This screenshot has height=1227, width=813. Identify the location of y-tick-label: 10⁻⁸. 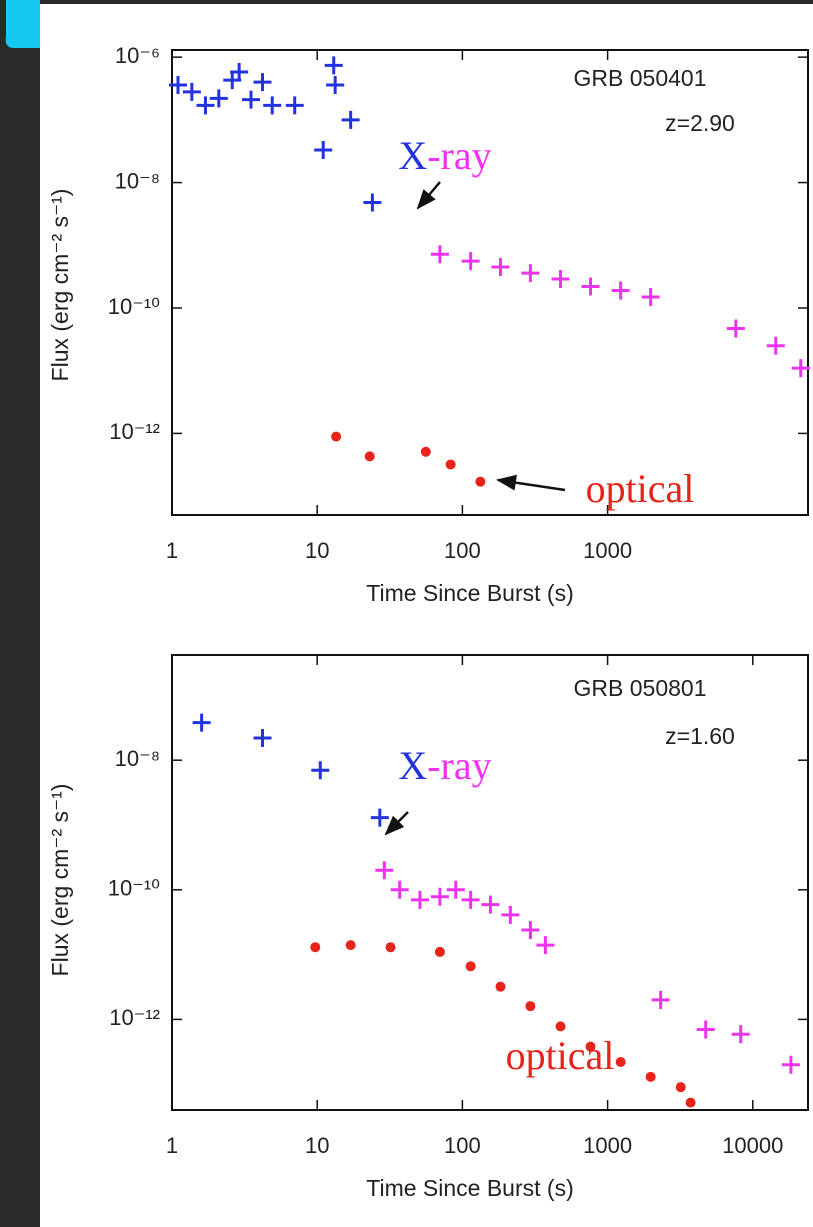
(137, 180).